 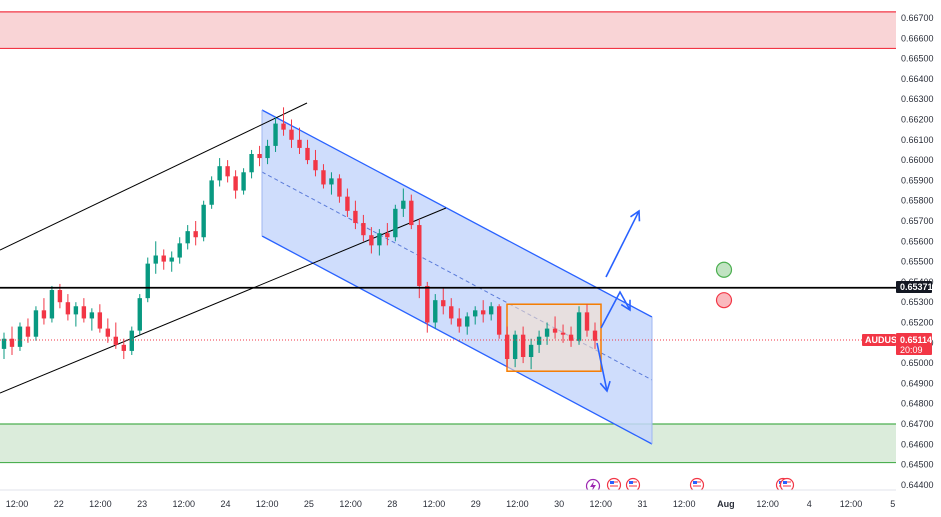 What do you see at coordinates (917, 323) in the screenshot?
I see `price-tick-label: 0.65200` at bounding box center [917, 323].